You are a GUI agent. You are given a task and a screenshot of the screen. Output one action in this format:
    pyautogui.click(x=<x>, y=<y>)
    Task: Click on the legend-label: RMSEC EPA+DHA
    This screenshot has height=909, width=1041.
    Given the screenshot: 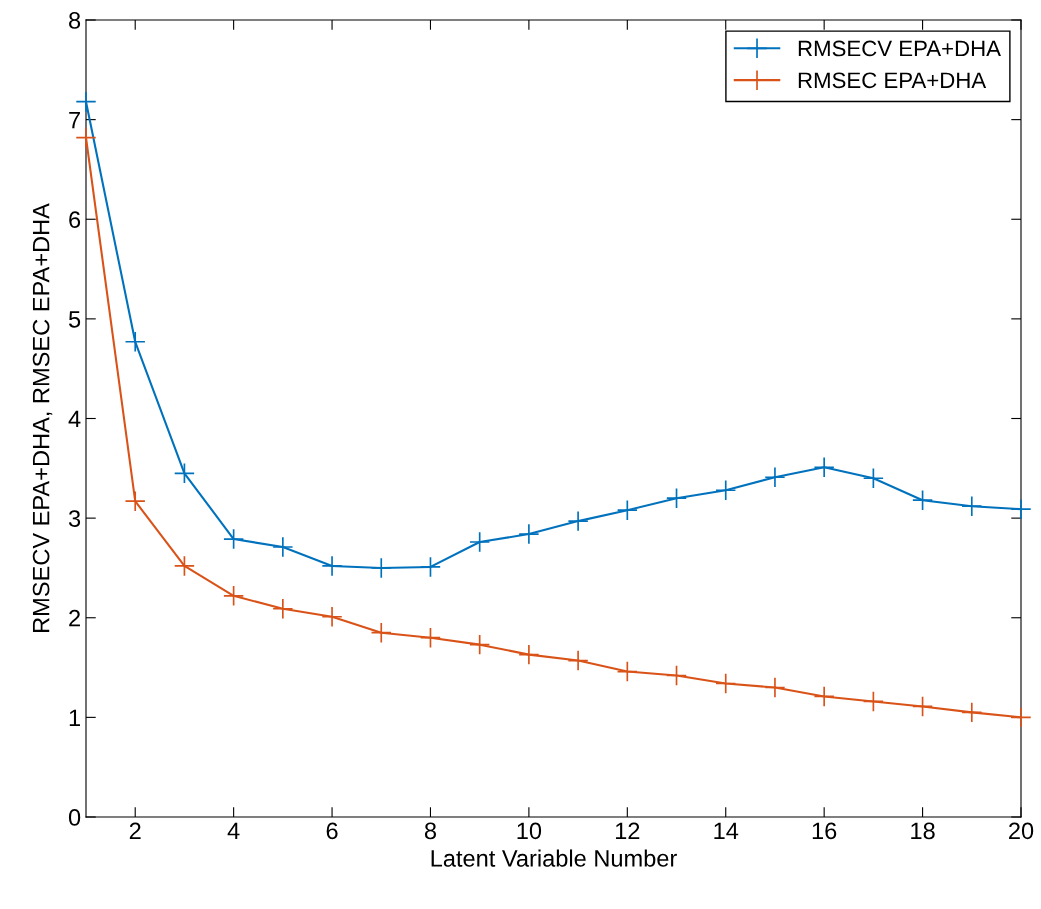 What is the action you would take?
    pyautogui.click(x=892, y=80)
    